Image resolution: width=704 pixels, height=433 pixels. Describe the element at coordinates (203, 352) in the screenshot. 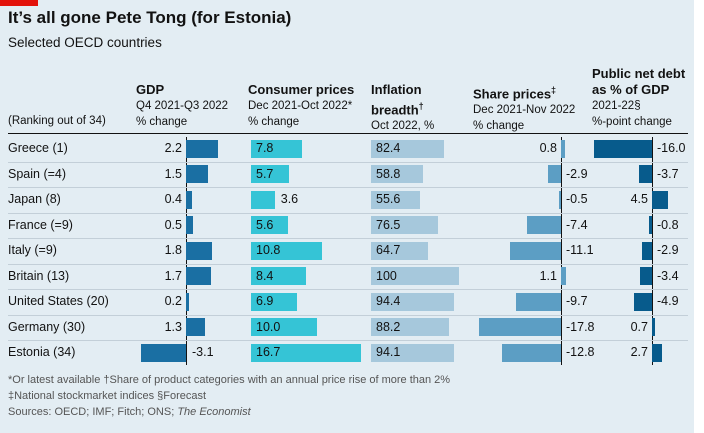

I see `gdp-value: -3.1` at that location.